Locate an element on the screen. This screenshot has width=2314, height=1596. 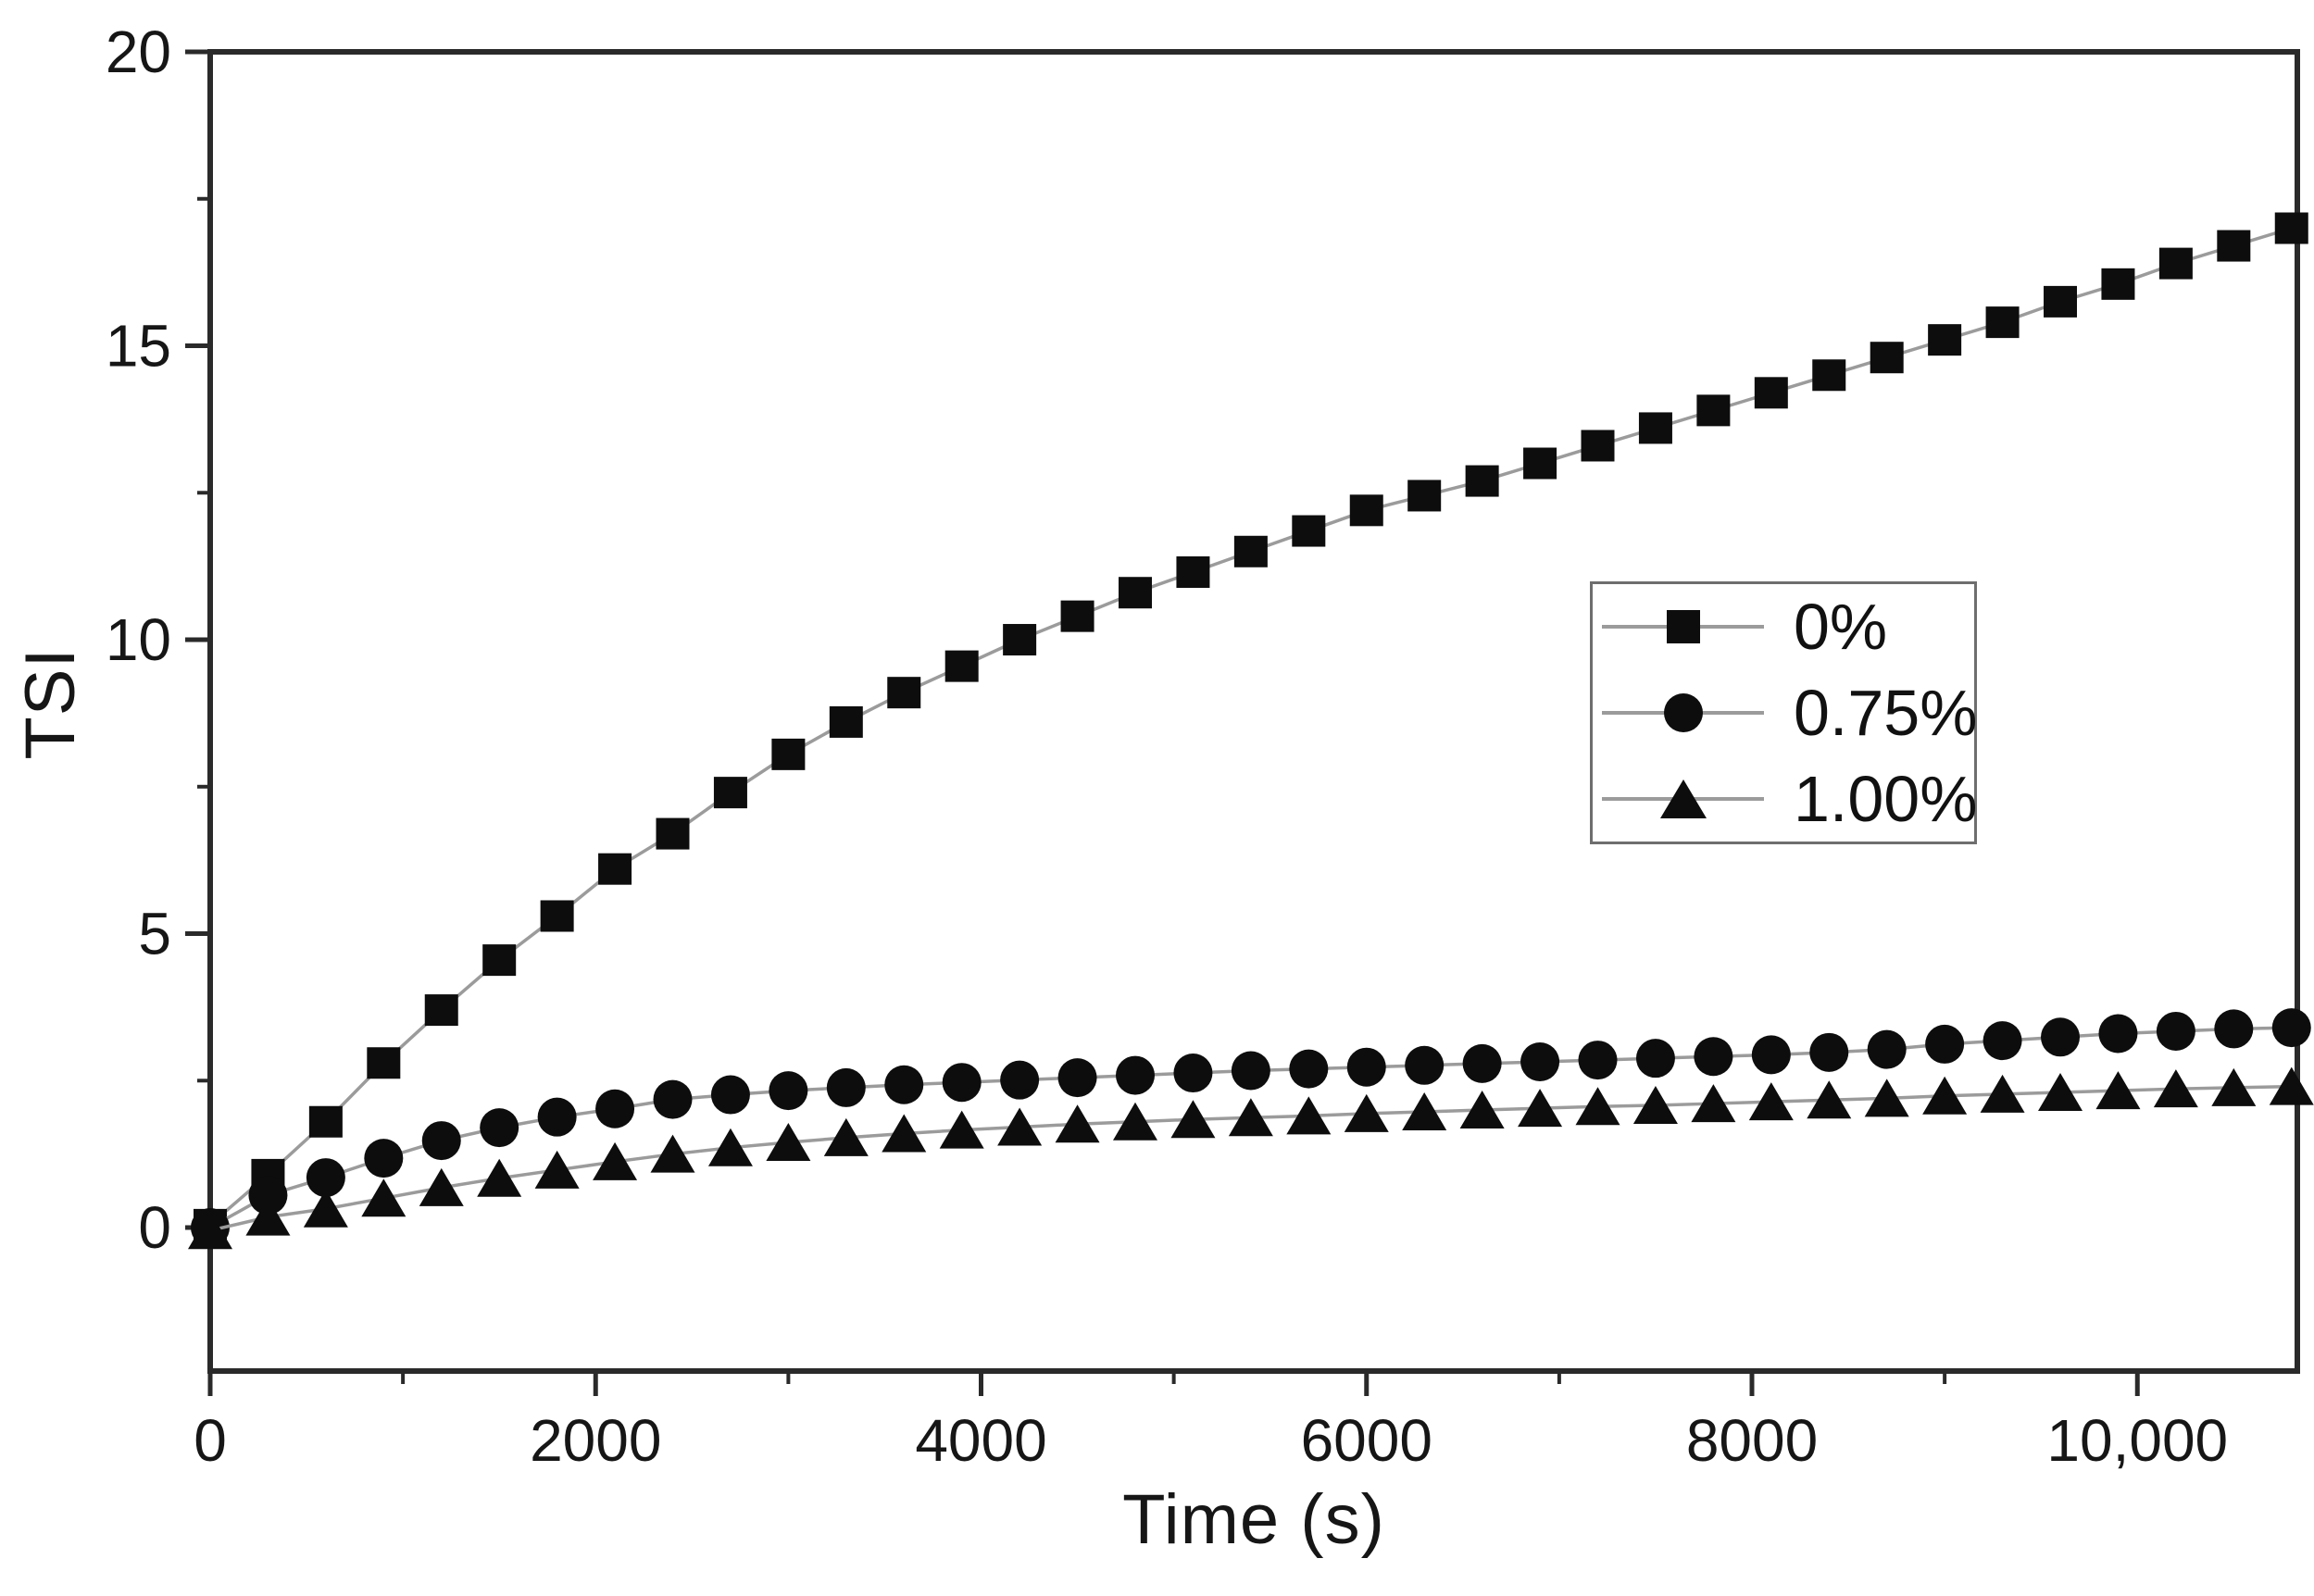
triangle-marker-icon is located at coordinates (1683, 798).